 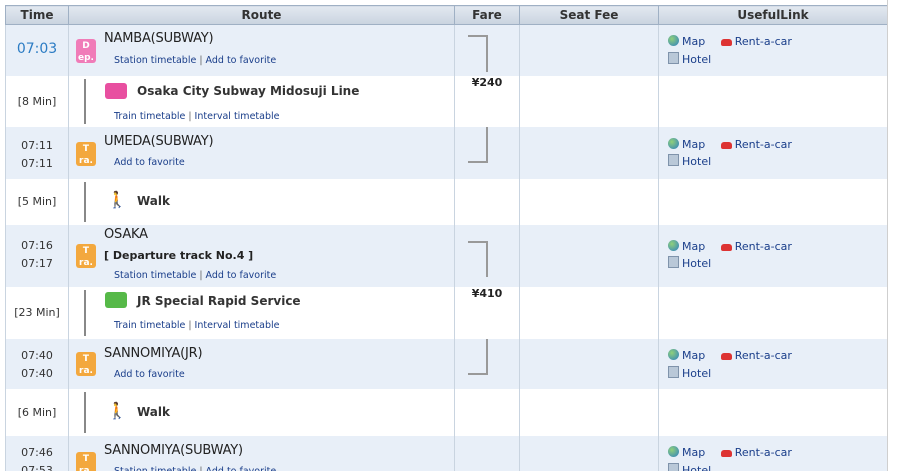 I want to click on duration: [5 Min], so click(x=37, y=201).